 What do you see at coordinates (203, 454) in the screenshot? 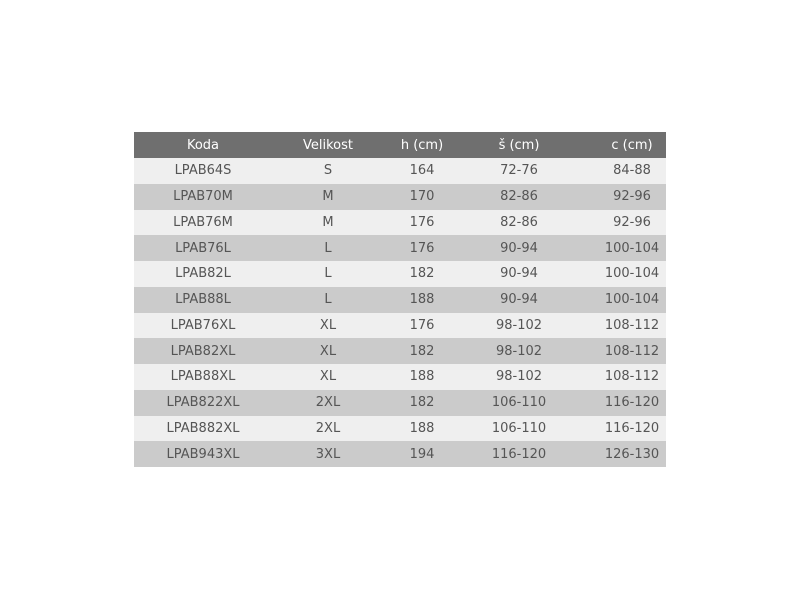
I see `cell-koda: LPAB943XL` at bounding box center [203, 454].